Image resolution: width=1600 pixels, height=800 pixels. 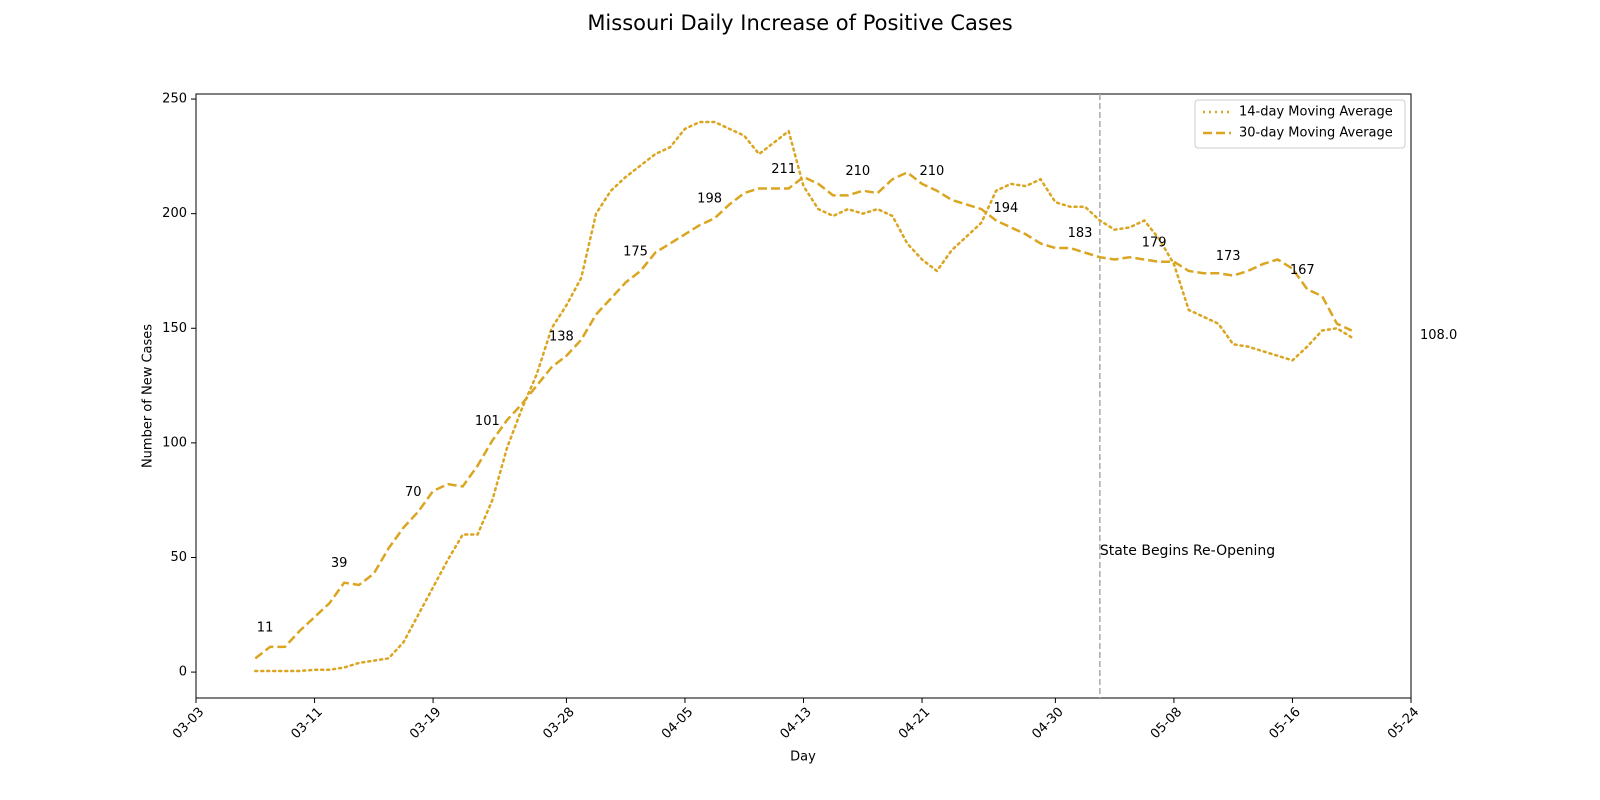 I want to click on data-label: 211, so click(x=783, y=169).